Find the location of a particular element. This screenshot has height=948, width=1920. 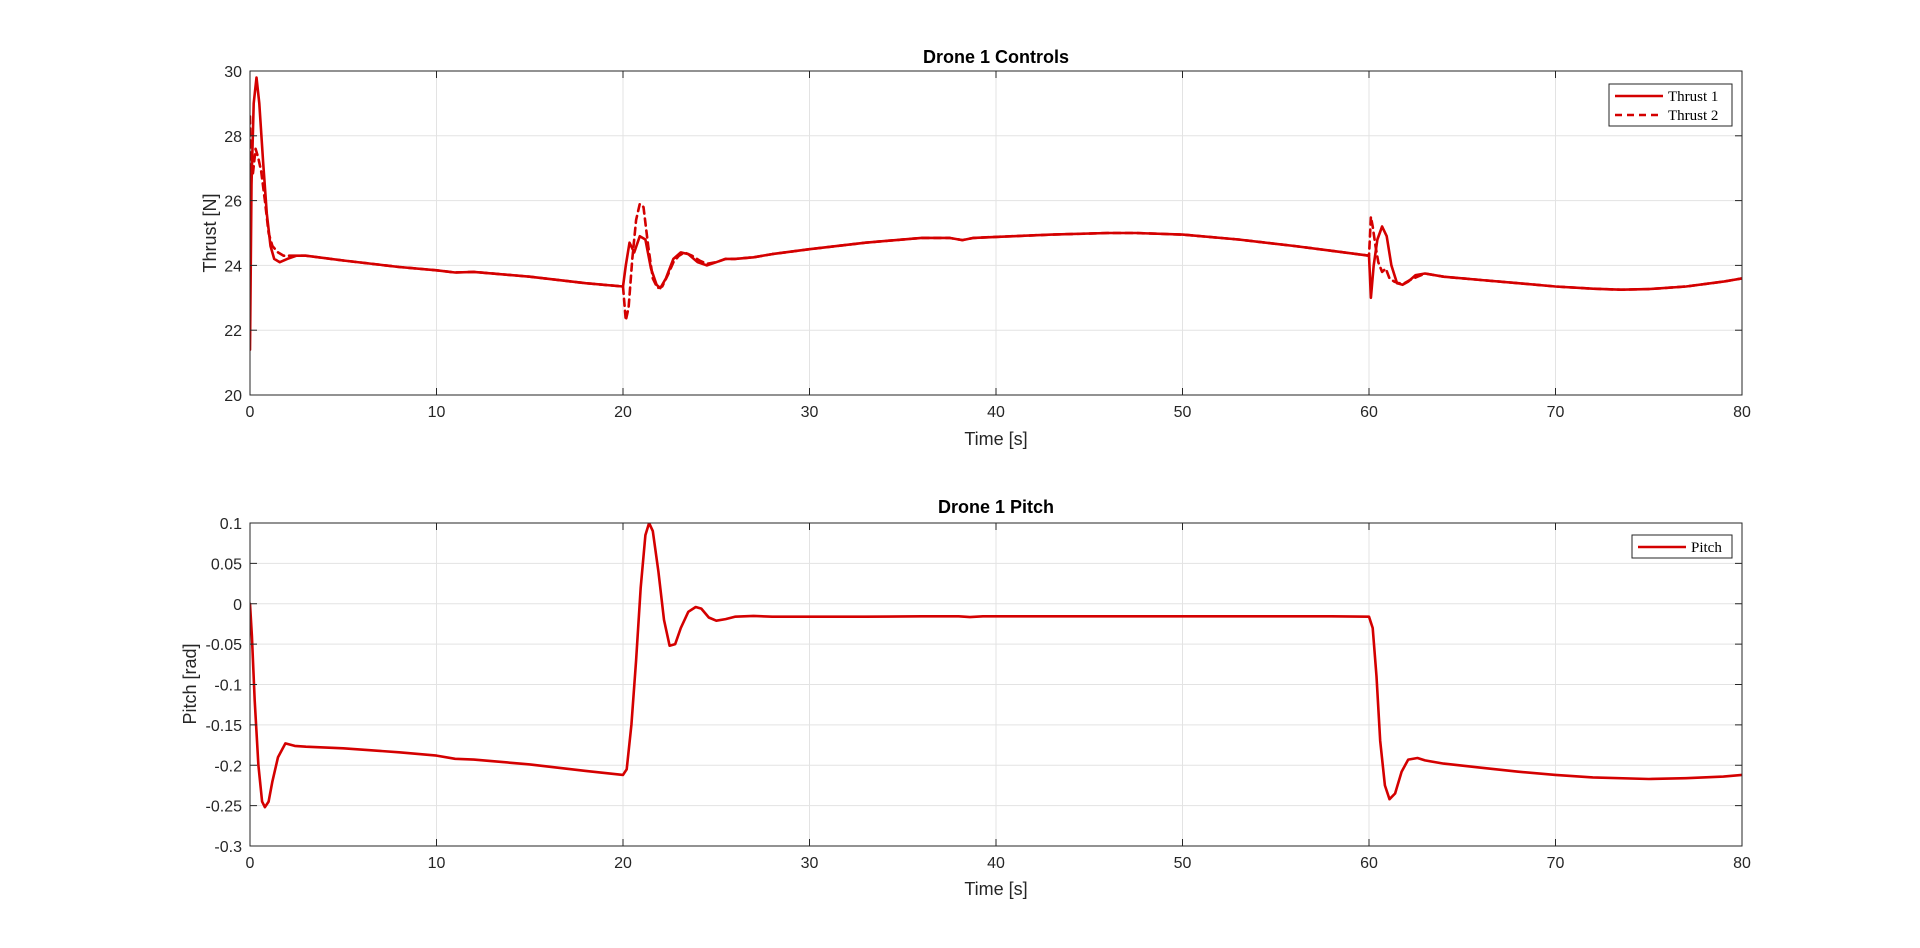

y-tick-label: -0.1 is located at coordinates (228, 686).